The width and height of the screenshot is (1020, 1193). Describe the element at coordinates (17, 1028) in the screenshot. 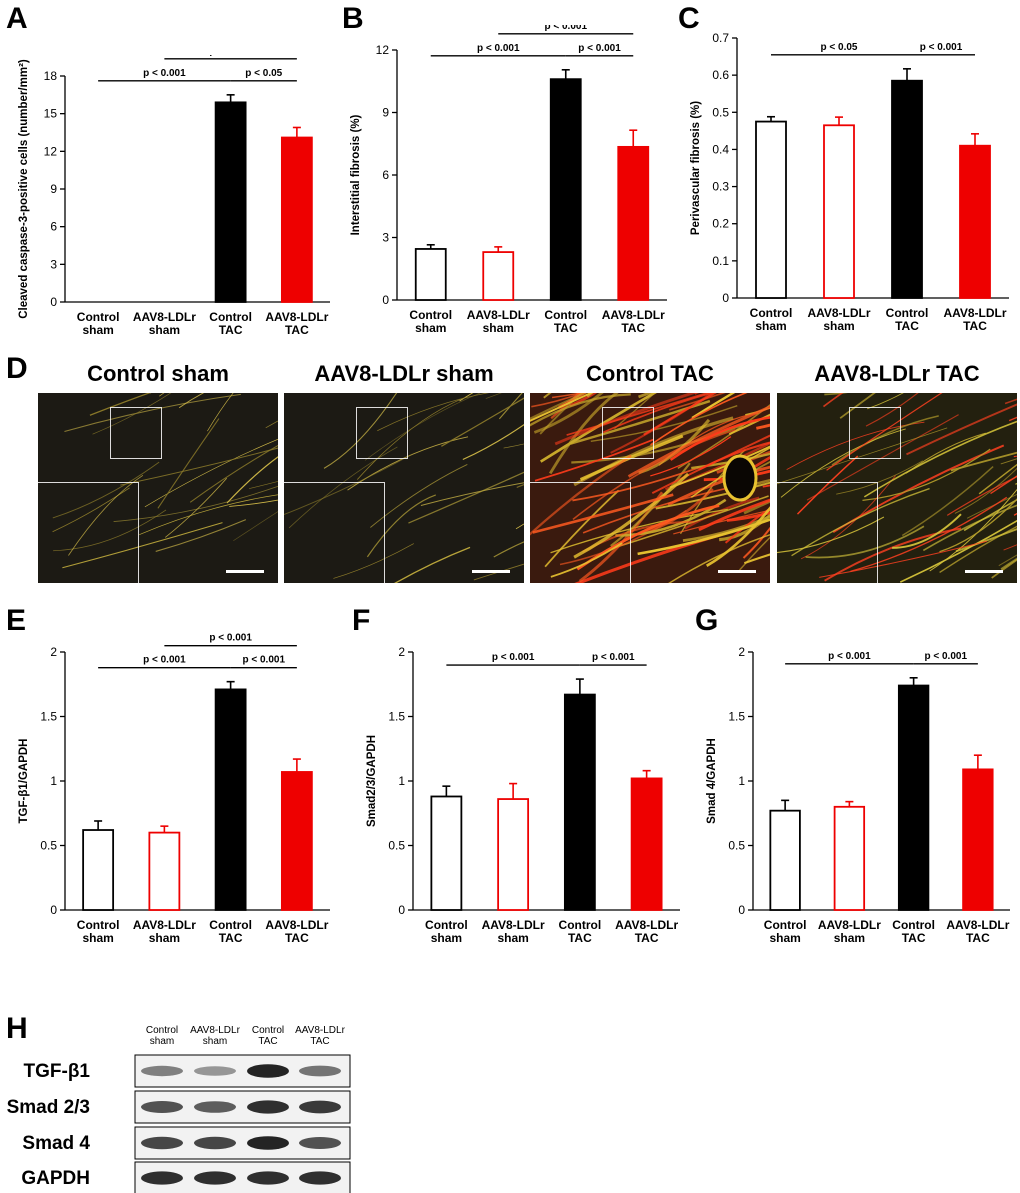

I see `panel-letter-h: H` at that location.